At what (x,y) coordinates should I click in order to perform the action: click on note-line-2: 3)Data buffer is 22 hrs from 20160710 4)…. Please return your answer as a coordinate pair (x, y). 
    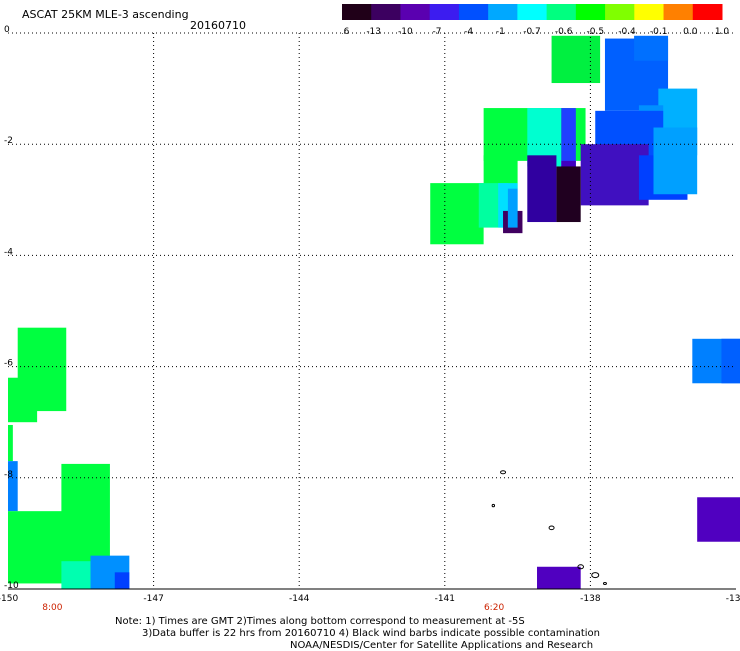
    Looking at the image, I should click on (371, 633).